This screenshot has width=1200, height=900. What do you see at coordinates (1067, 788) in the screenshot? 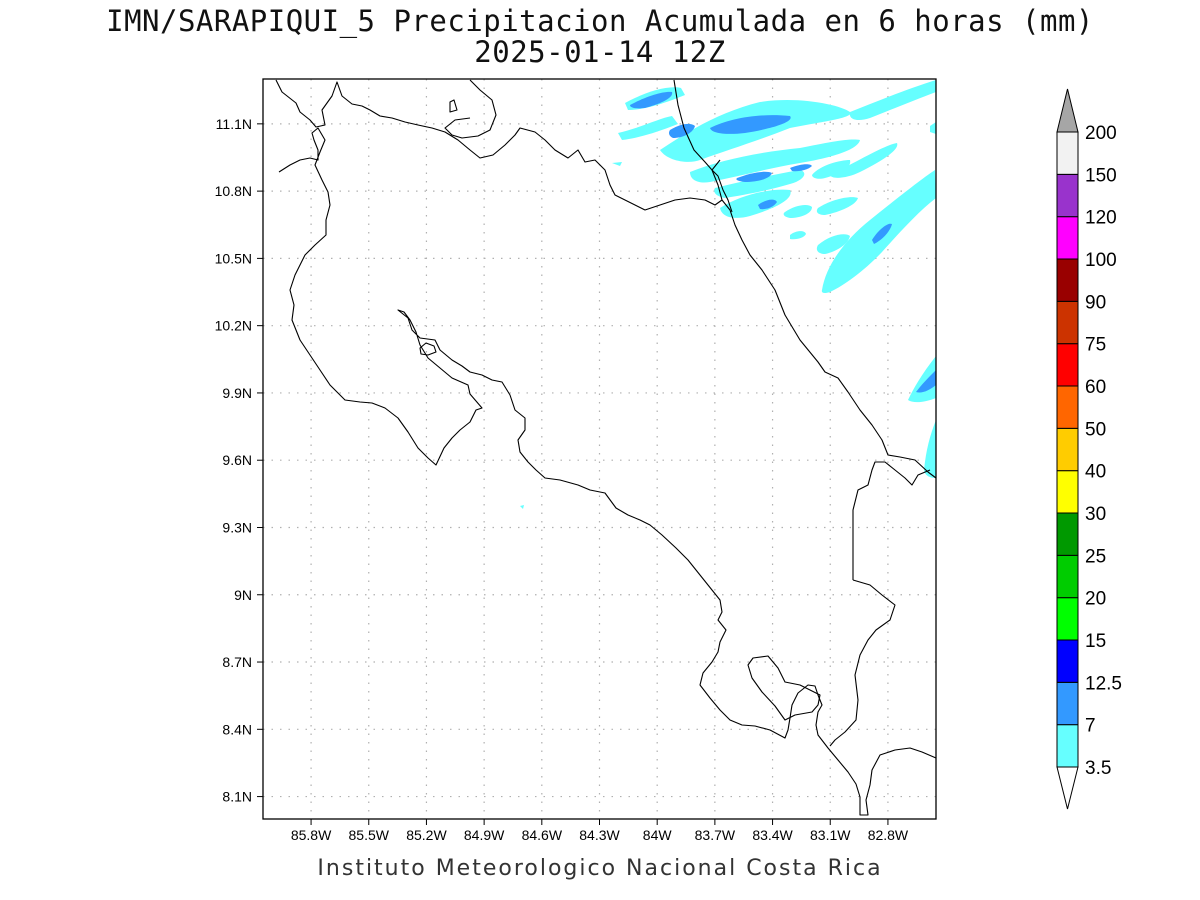
I see `colorbar-under-arrow` at bounding box center [1067, 788].